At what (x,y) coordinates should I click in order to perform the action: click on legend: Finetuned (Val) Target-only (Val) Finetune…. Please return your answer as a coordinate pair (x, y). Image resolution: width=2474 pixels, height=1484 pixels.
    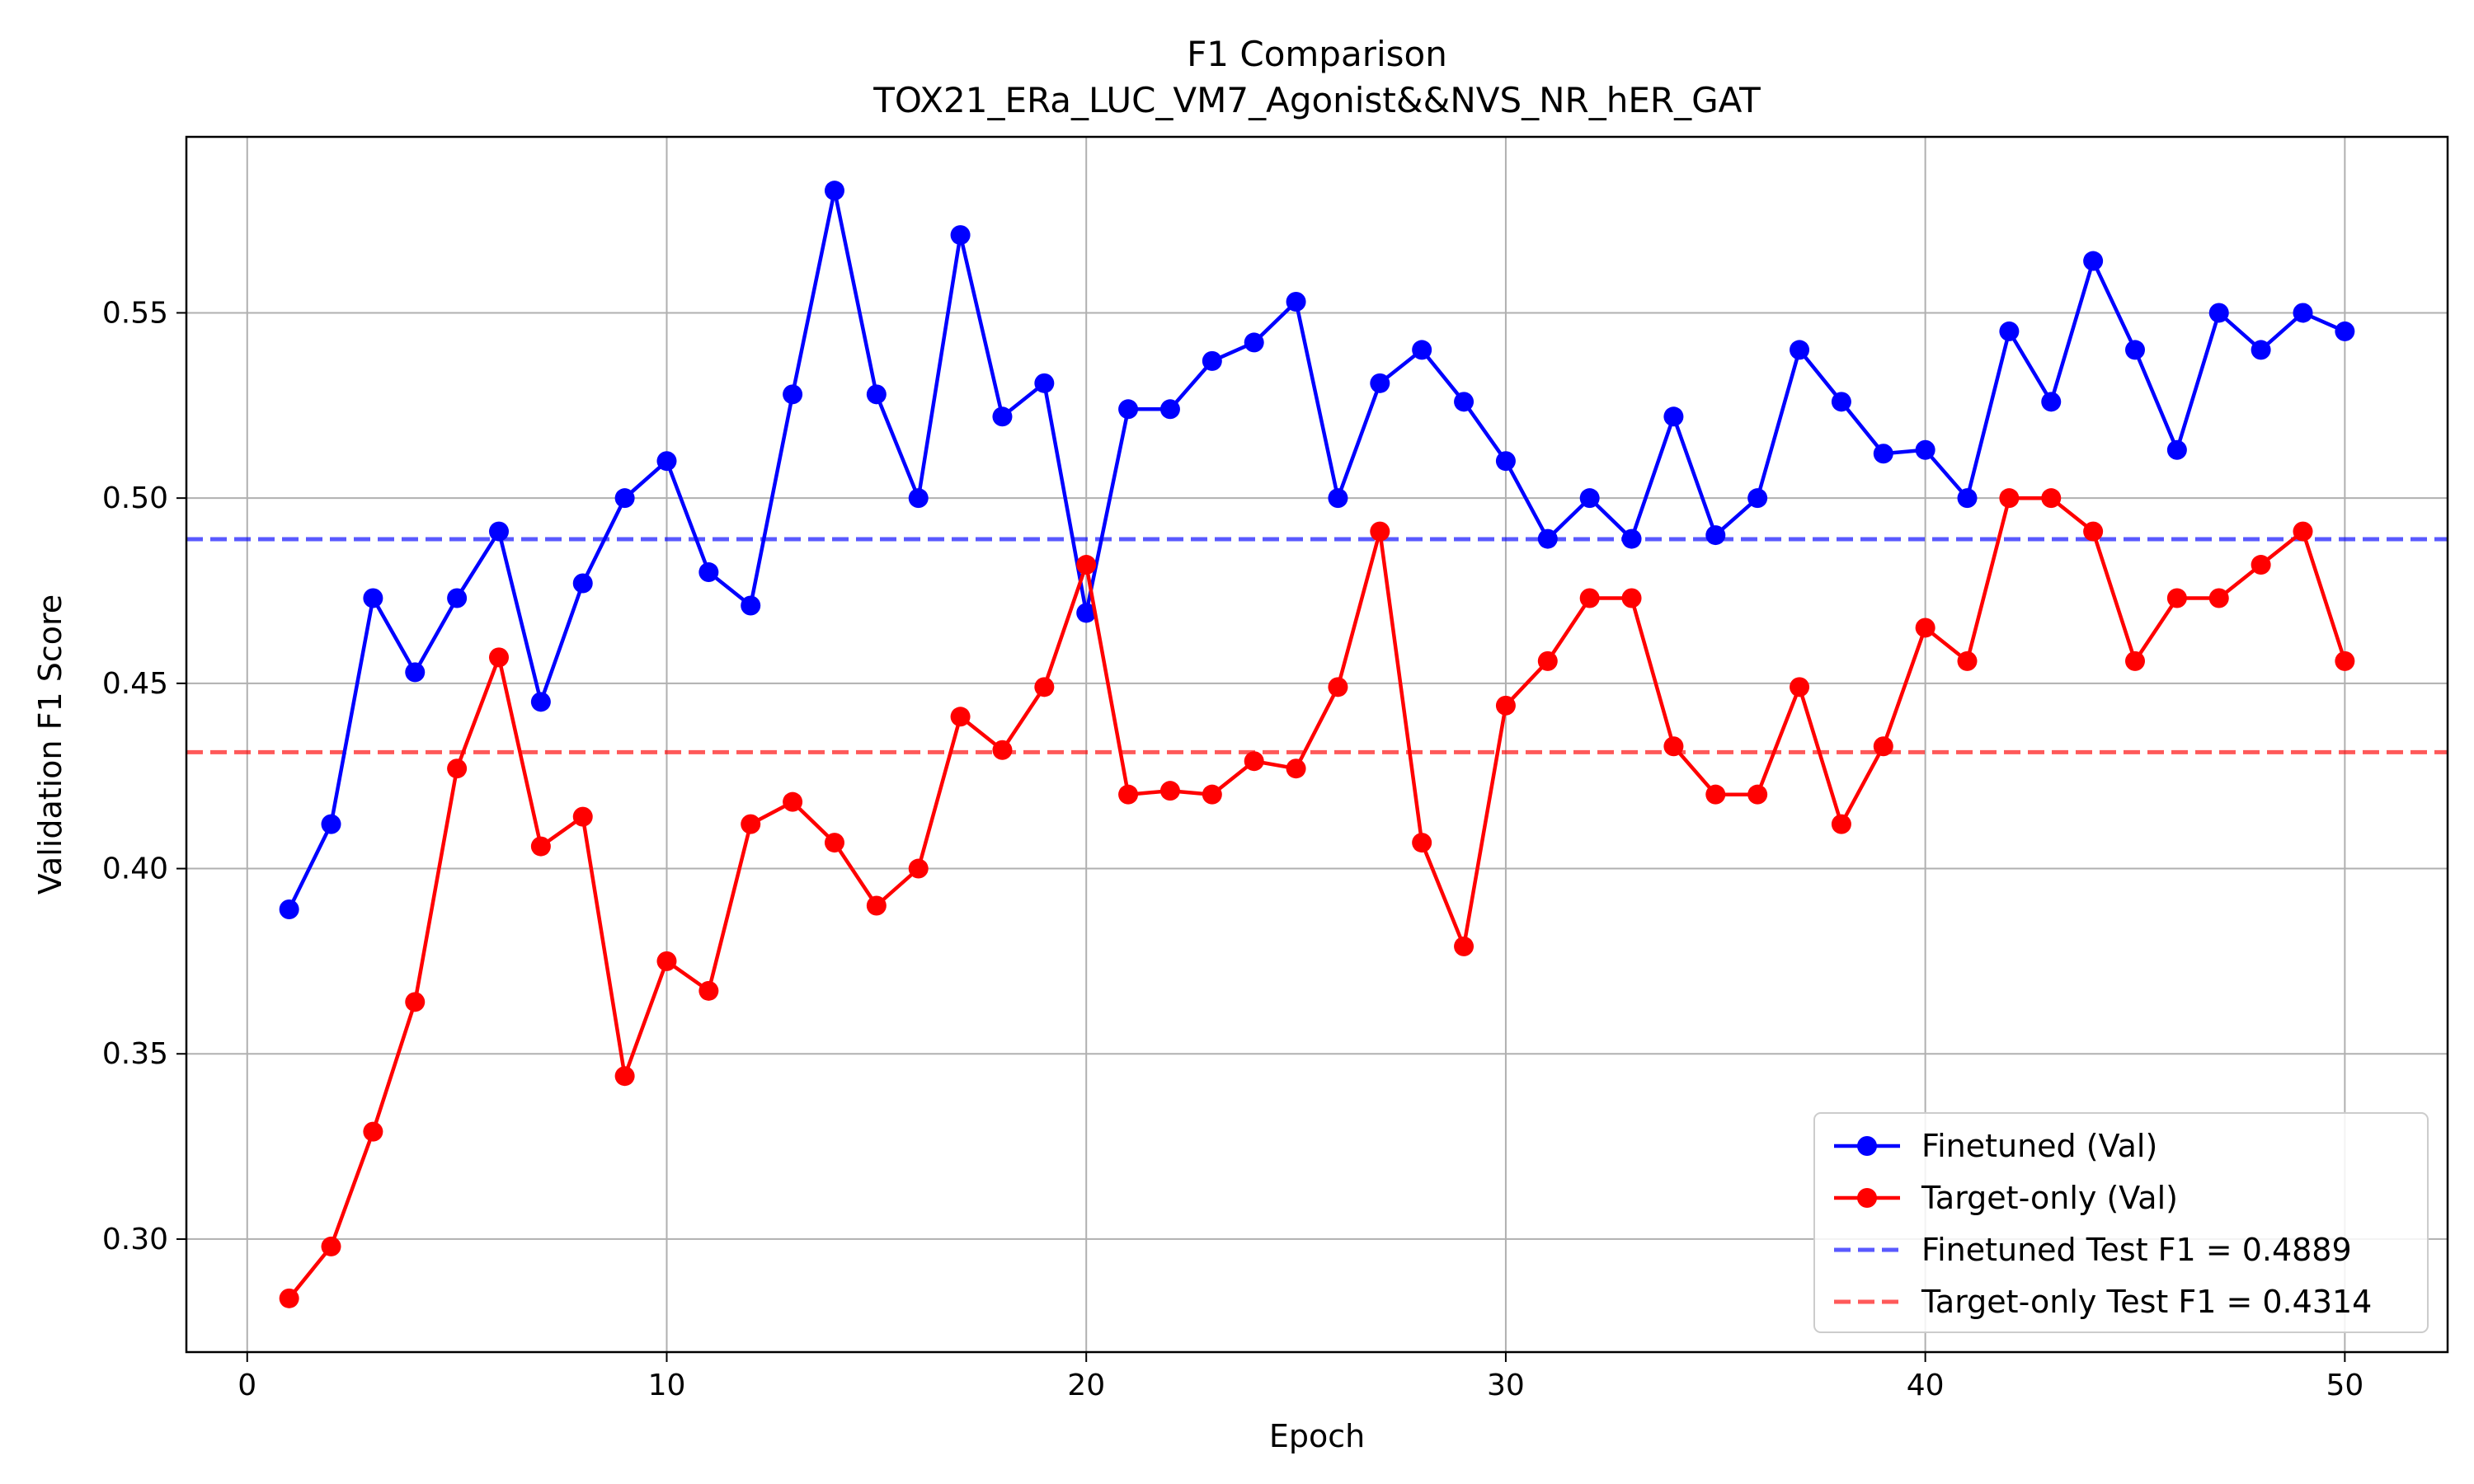
    Looking at the image, I should click on (2121, 1222).